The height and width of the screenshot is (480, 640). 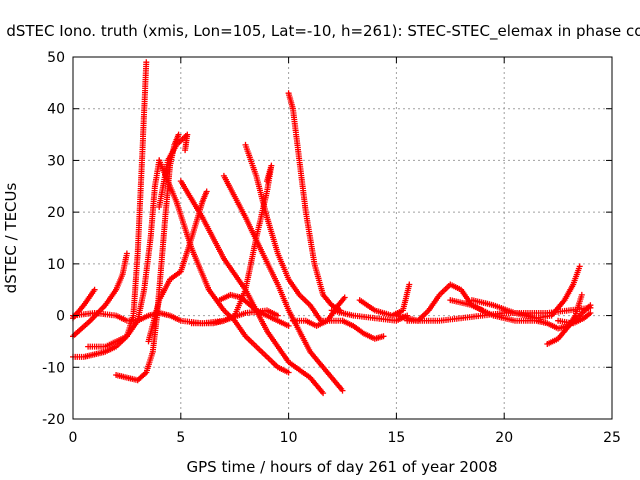 I want to click on y-tick-label: 0, so click(x=60, y=317).